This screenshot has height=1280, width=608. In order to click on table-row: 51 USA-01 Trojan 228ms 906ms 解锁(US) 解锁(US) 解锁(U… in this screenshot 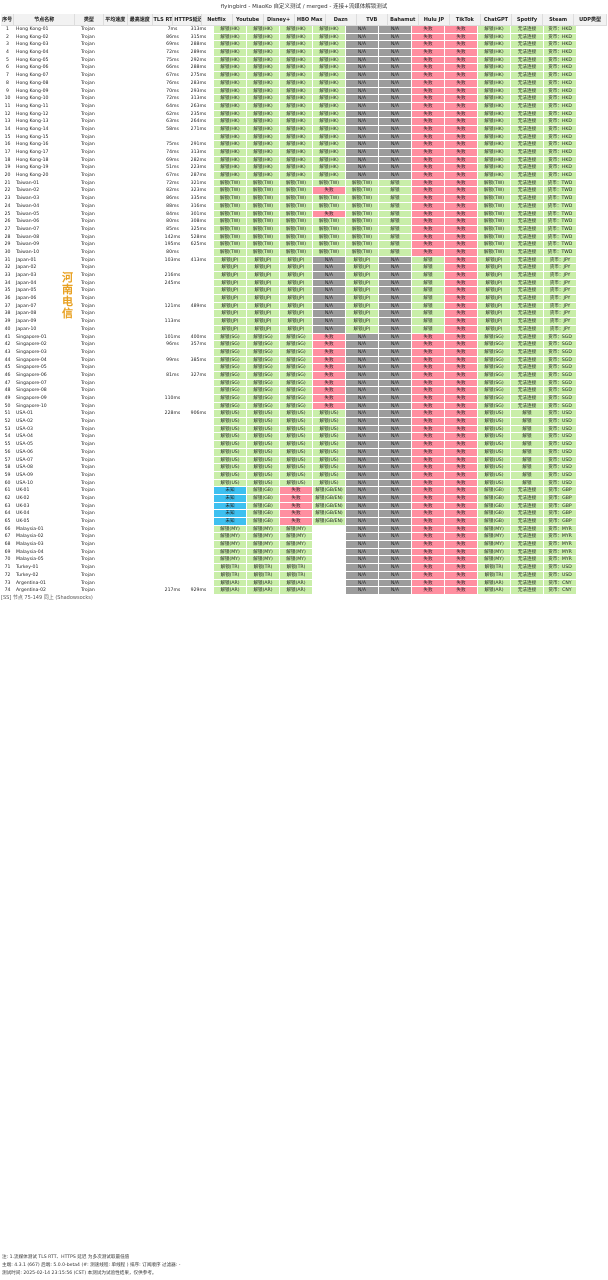, I will do `click(304, 414)`.